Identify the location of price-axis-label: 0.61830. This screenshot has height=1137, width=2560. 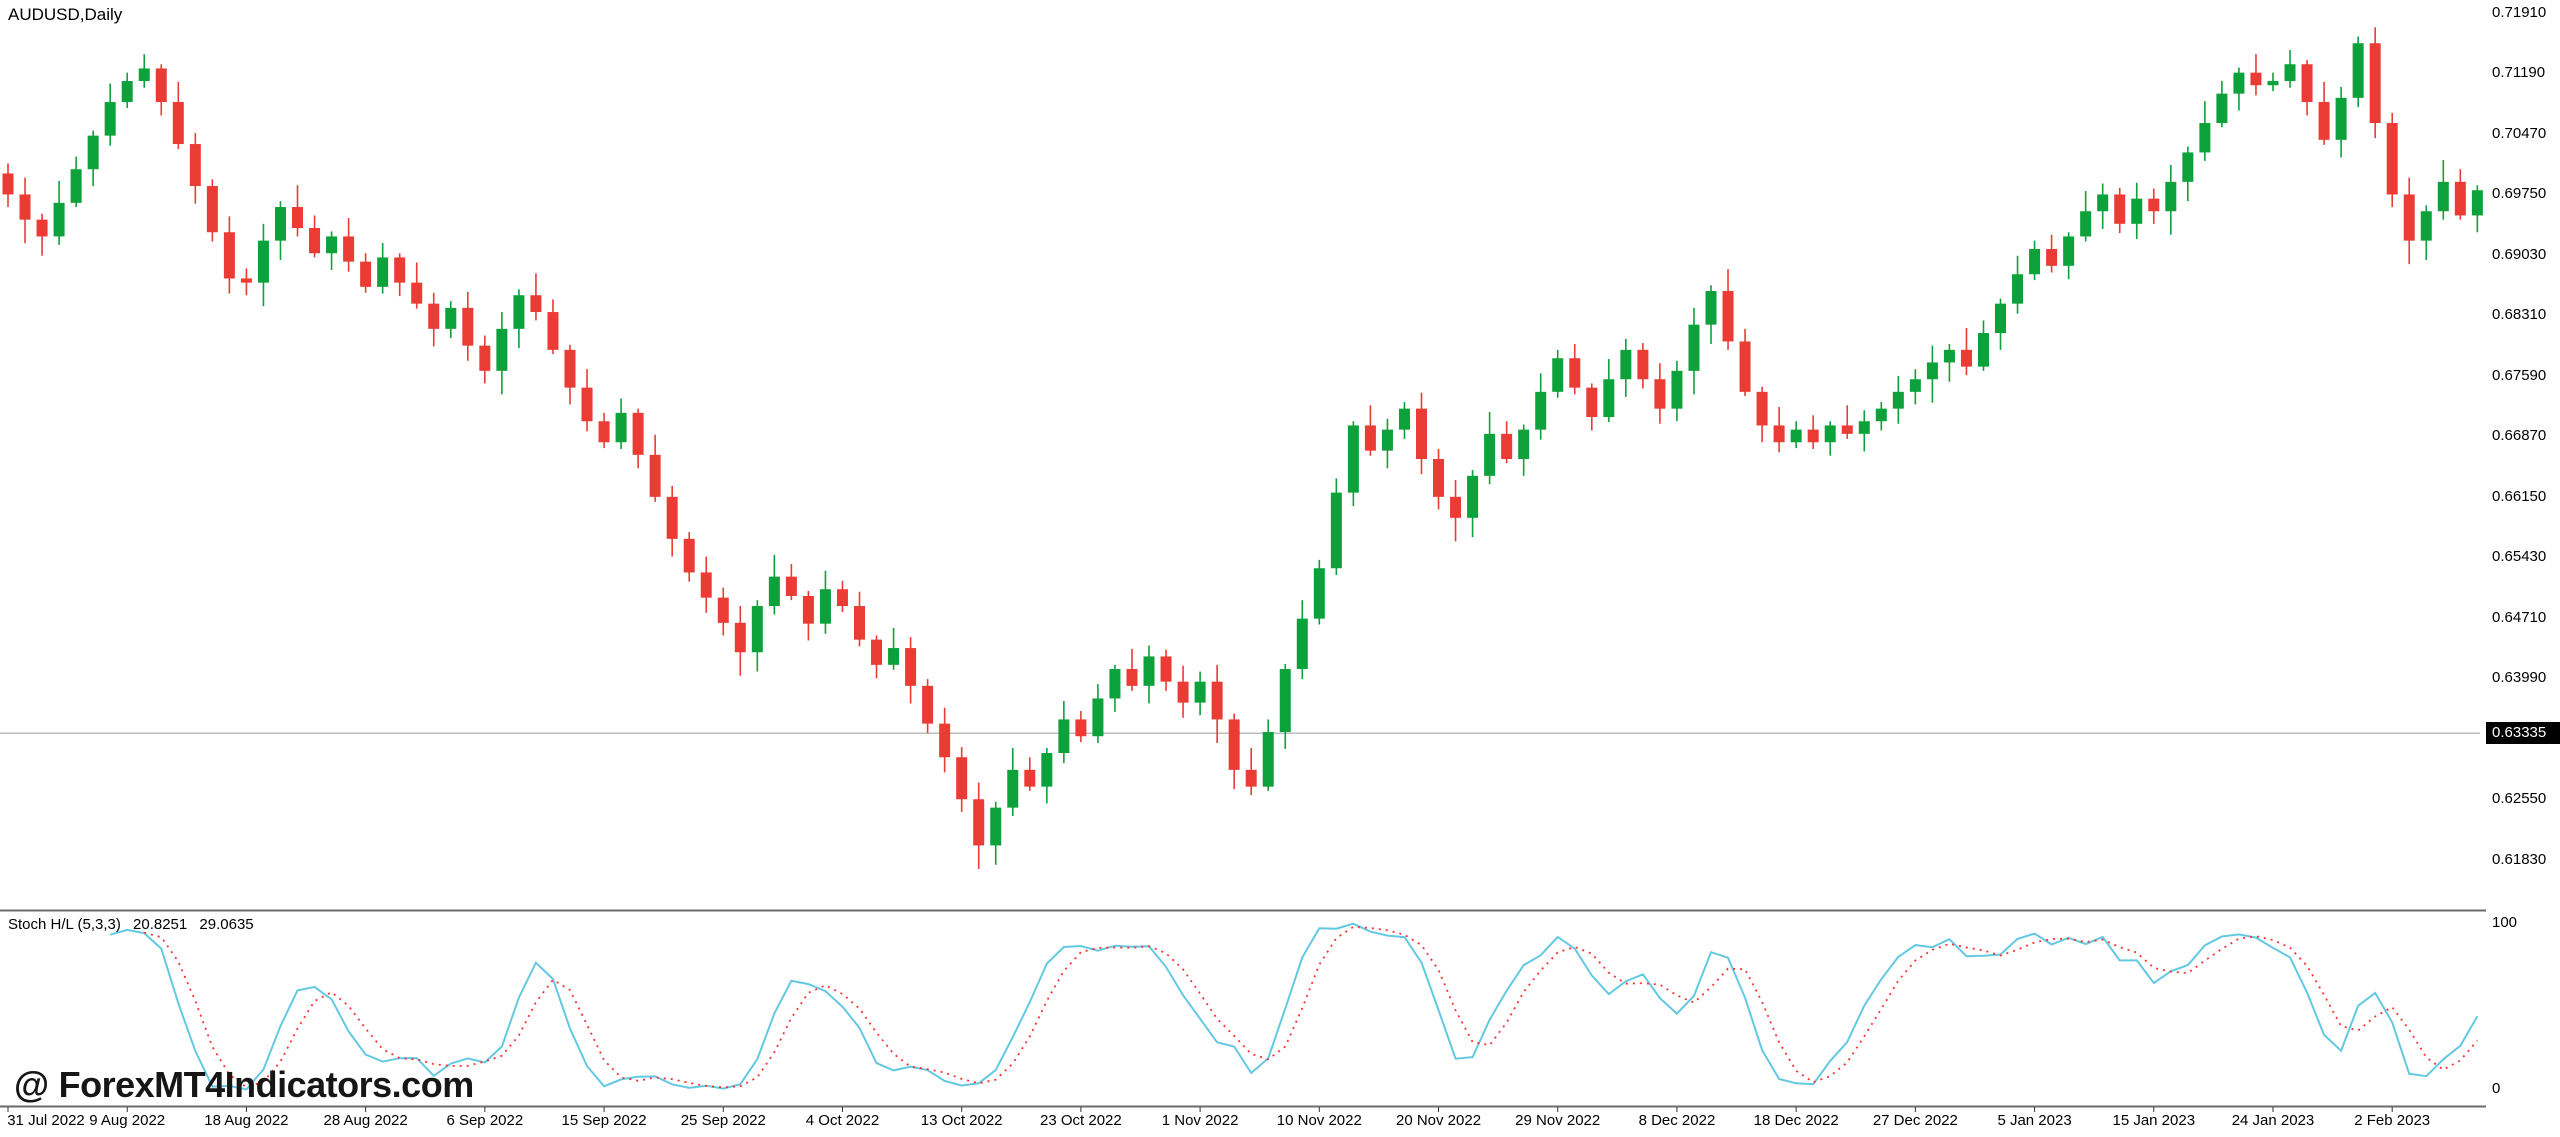
(2519, 859).